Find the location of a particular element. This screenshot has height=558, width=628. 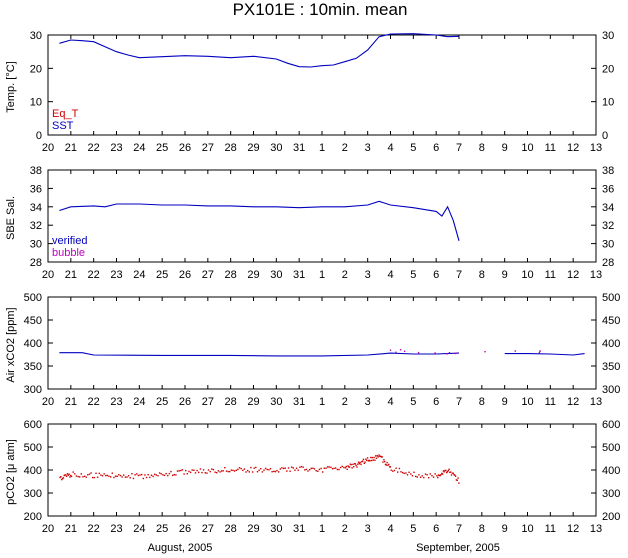

x-tick-label: 8 is located at coordinates (482, 275).